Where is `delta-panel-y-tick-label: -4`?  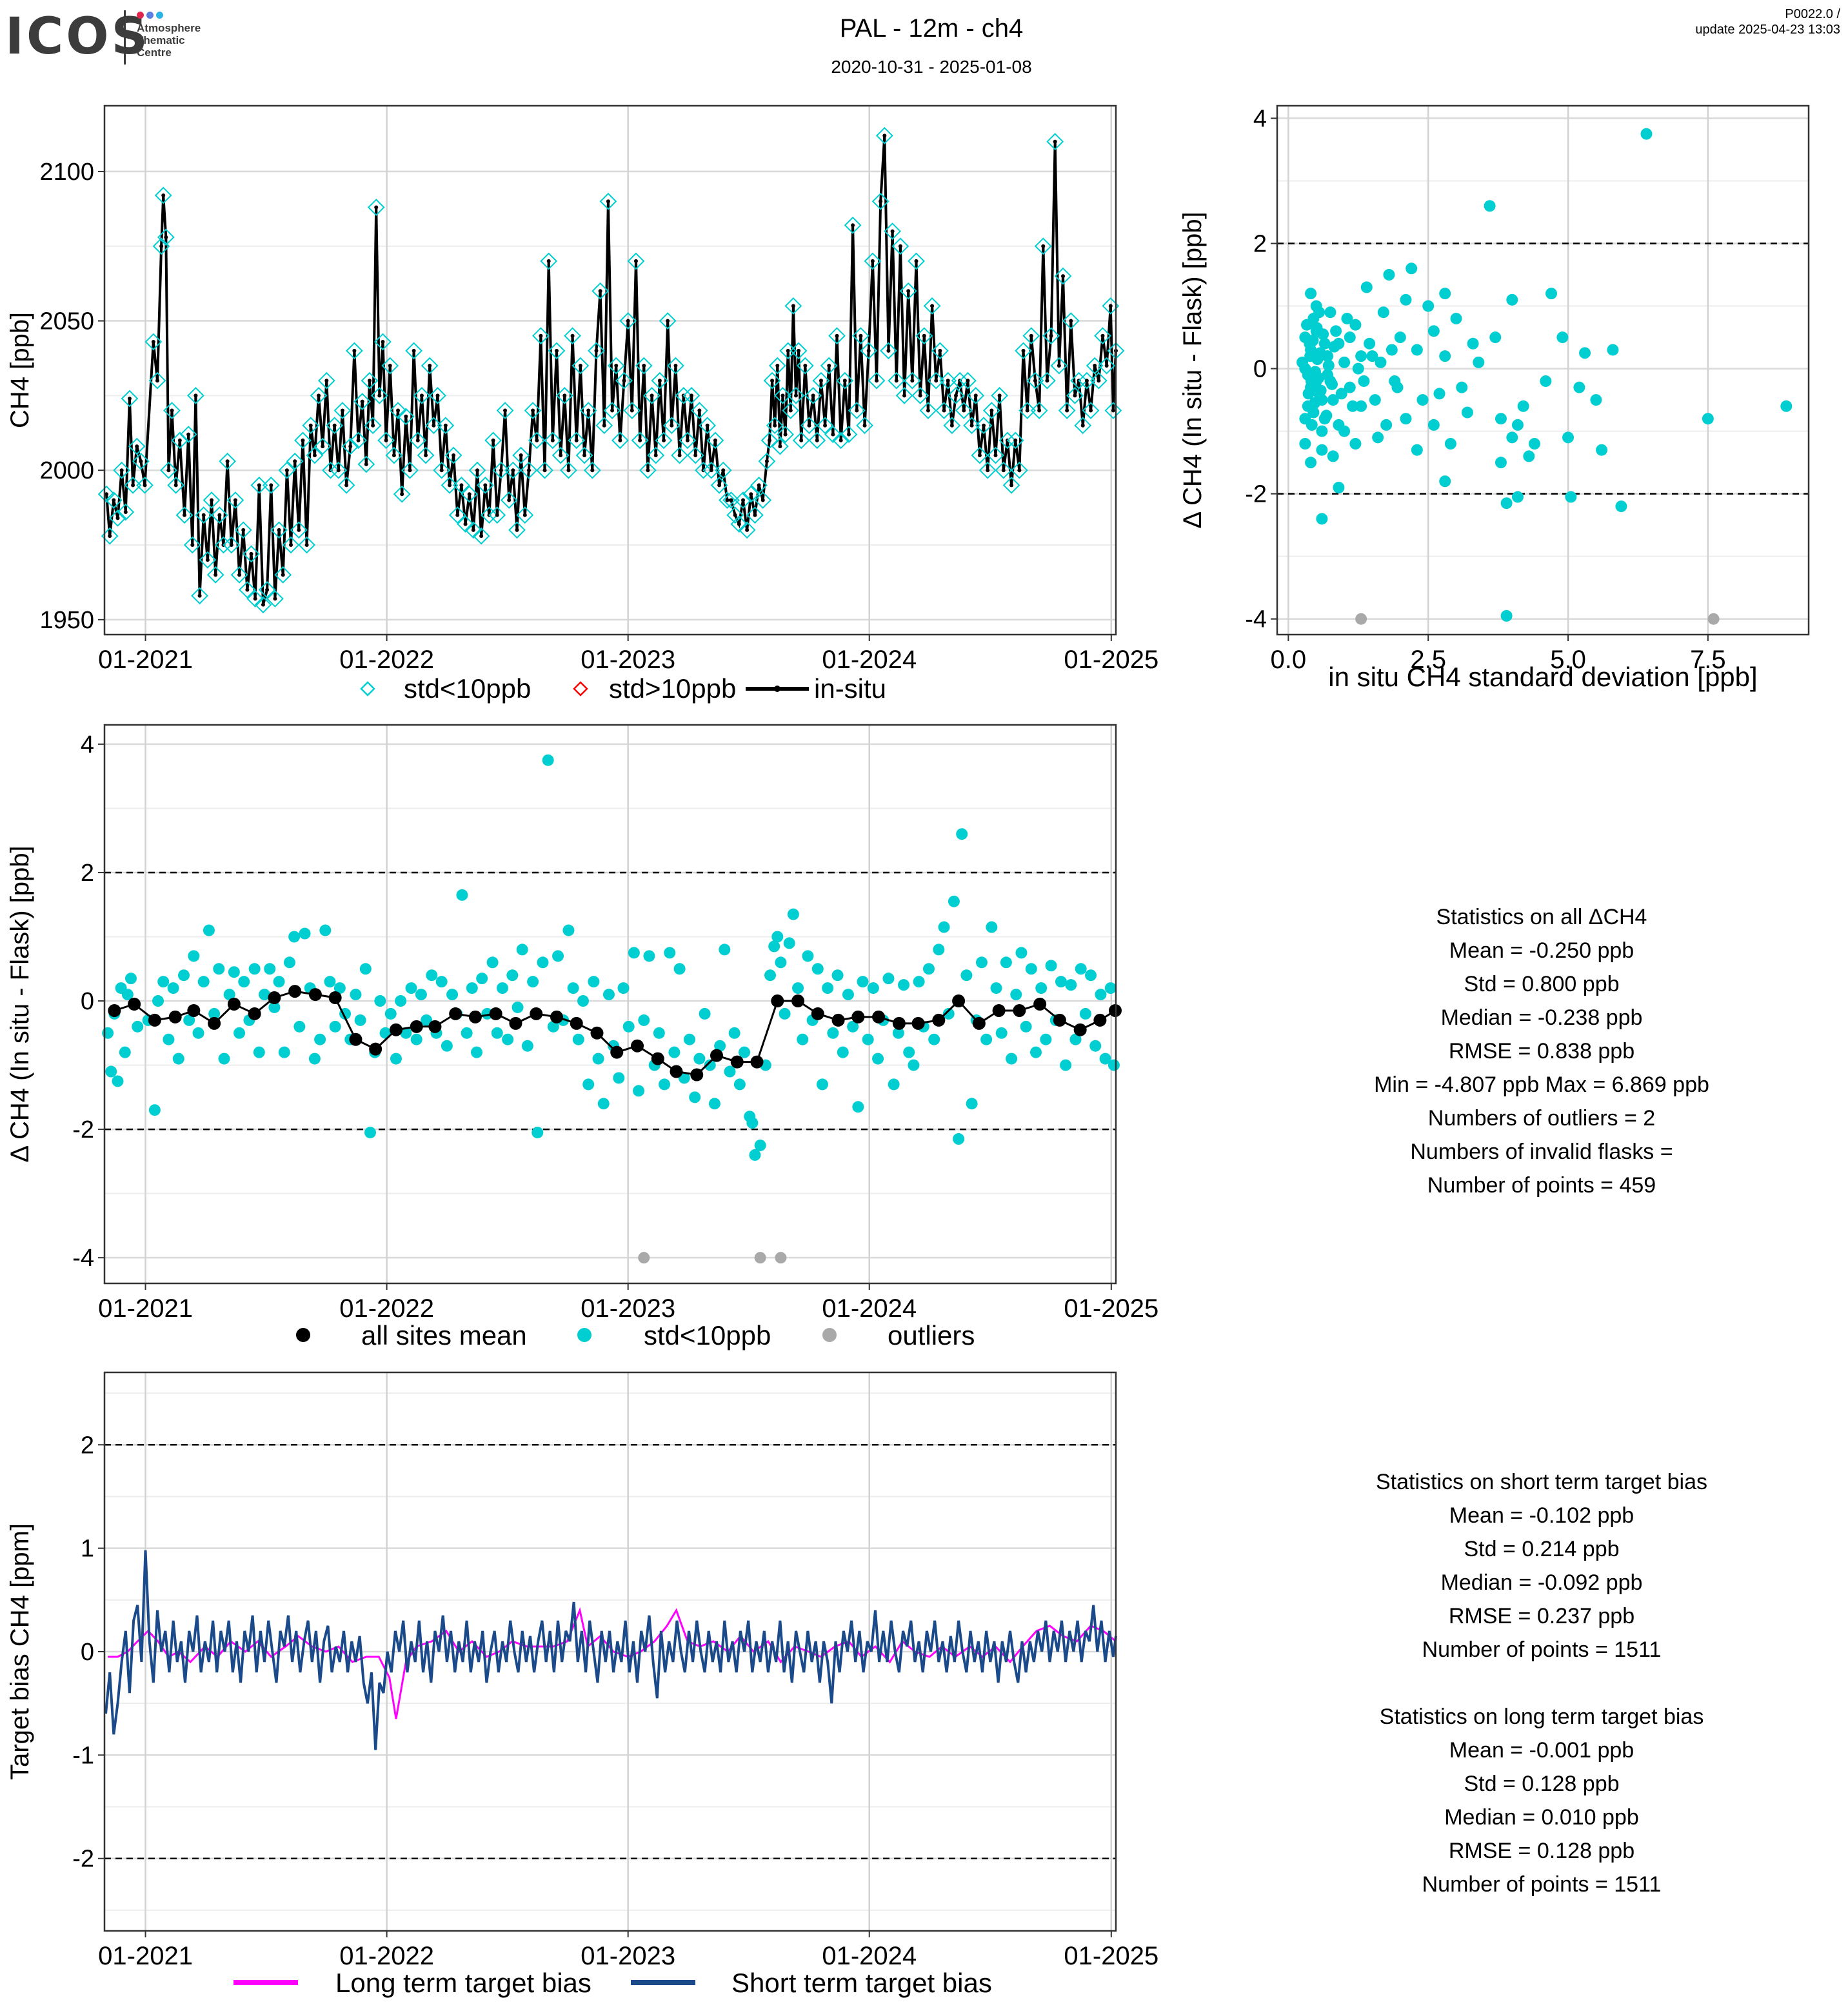 delta-panel-y-tick-label: -4 is located at coordinates (83, 1258).